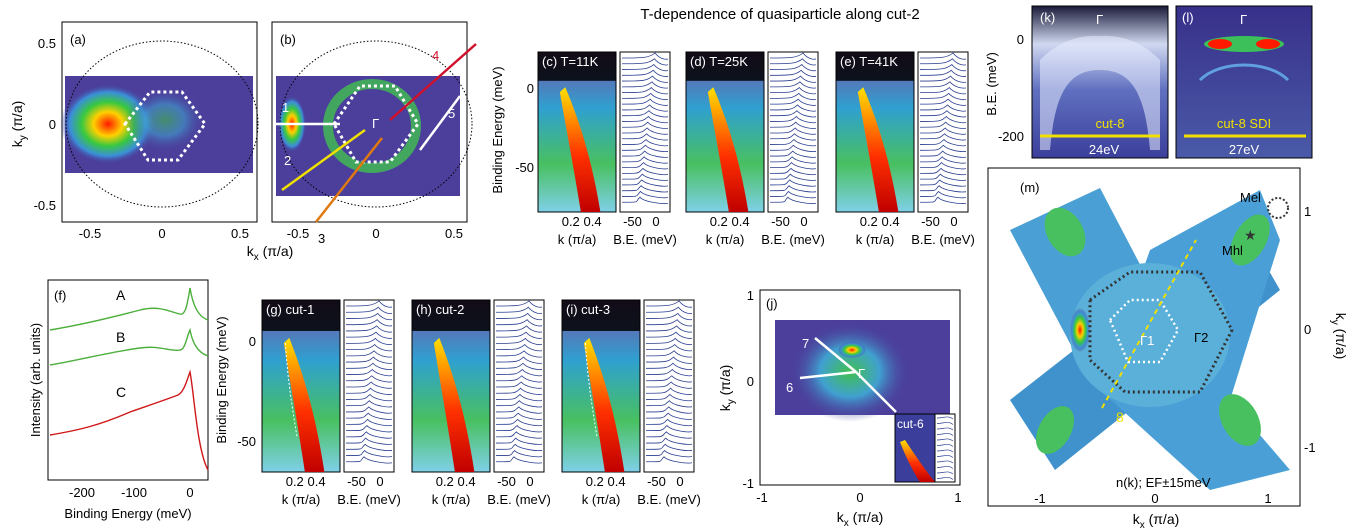 The width and height of the screenshot is (1360, 530). What do you see at coordinates (719, 221) in the screenshot?
I see `panel-d-ktick-0: 0.2` at bounding box center [719, 221].